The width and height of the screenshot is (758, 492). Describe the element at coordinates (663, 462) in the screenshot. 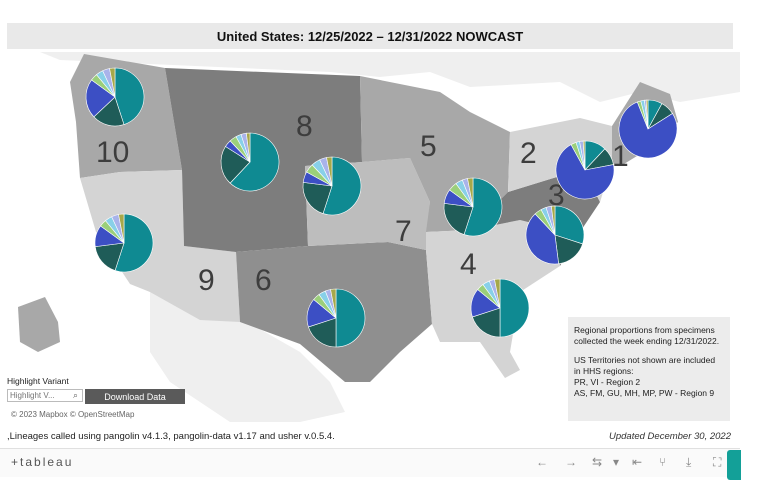

I see `share-icon: ⑂` at that location.